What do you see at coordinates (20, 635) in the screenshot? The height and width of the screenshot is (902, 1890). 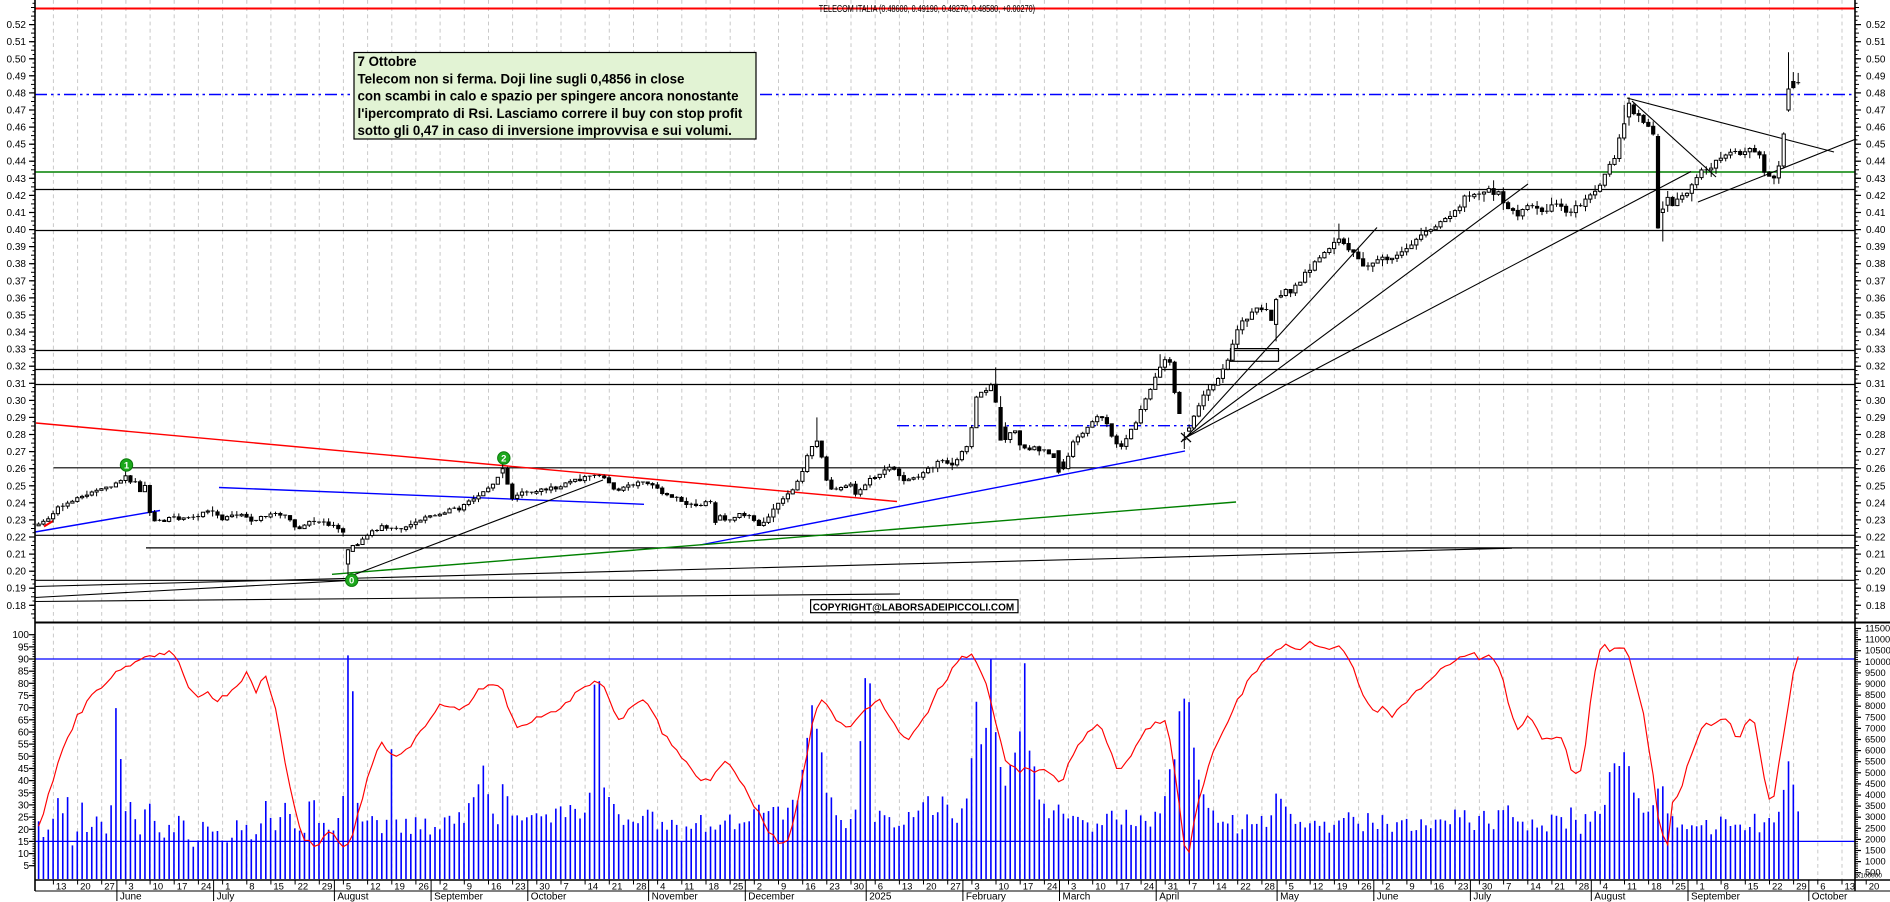 I see `svg-text: 100` at bounding box center [20, 635].